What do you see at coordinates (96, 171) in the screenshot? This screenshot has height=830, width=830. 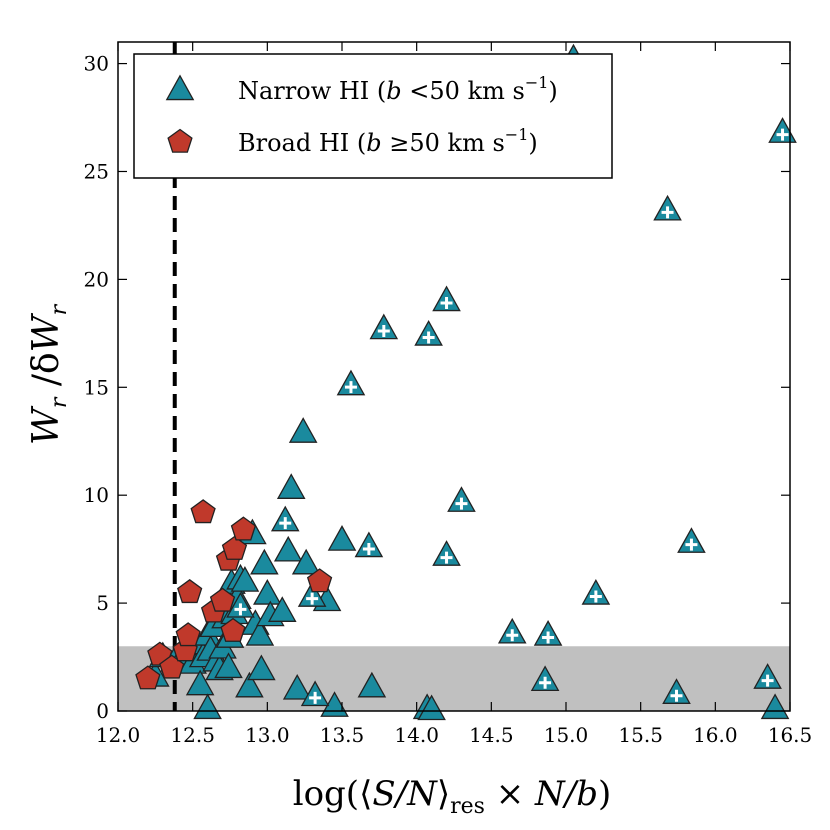 I see `y-tick-label: 25` at bounding box center [96, 171].